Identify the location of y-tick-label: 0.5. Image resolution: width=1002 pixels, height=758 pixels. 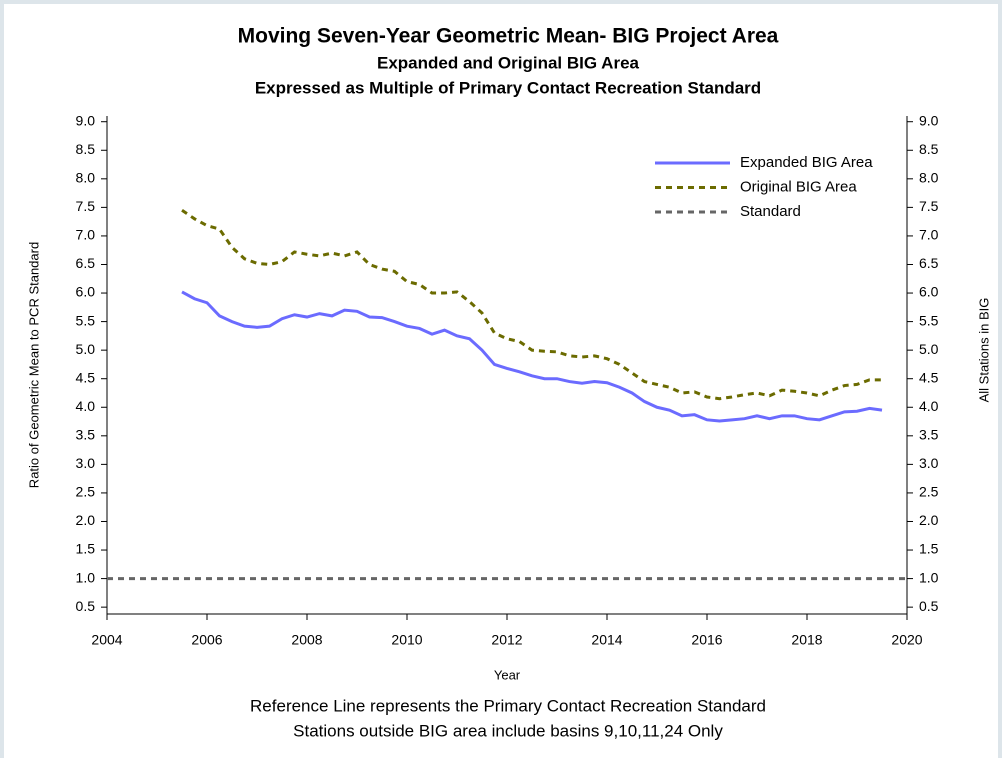
(86, 606).